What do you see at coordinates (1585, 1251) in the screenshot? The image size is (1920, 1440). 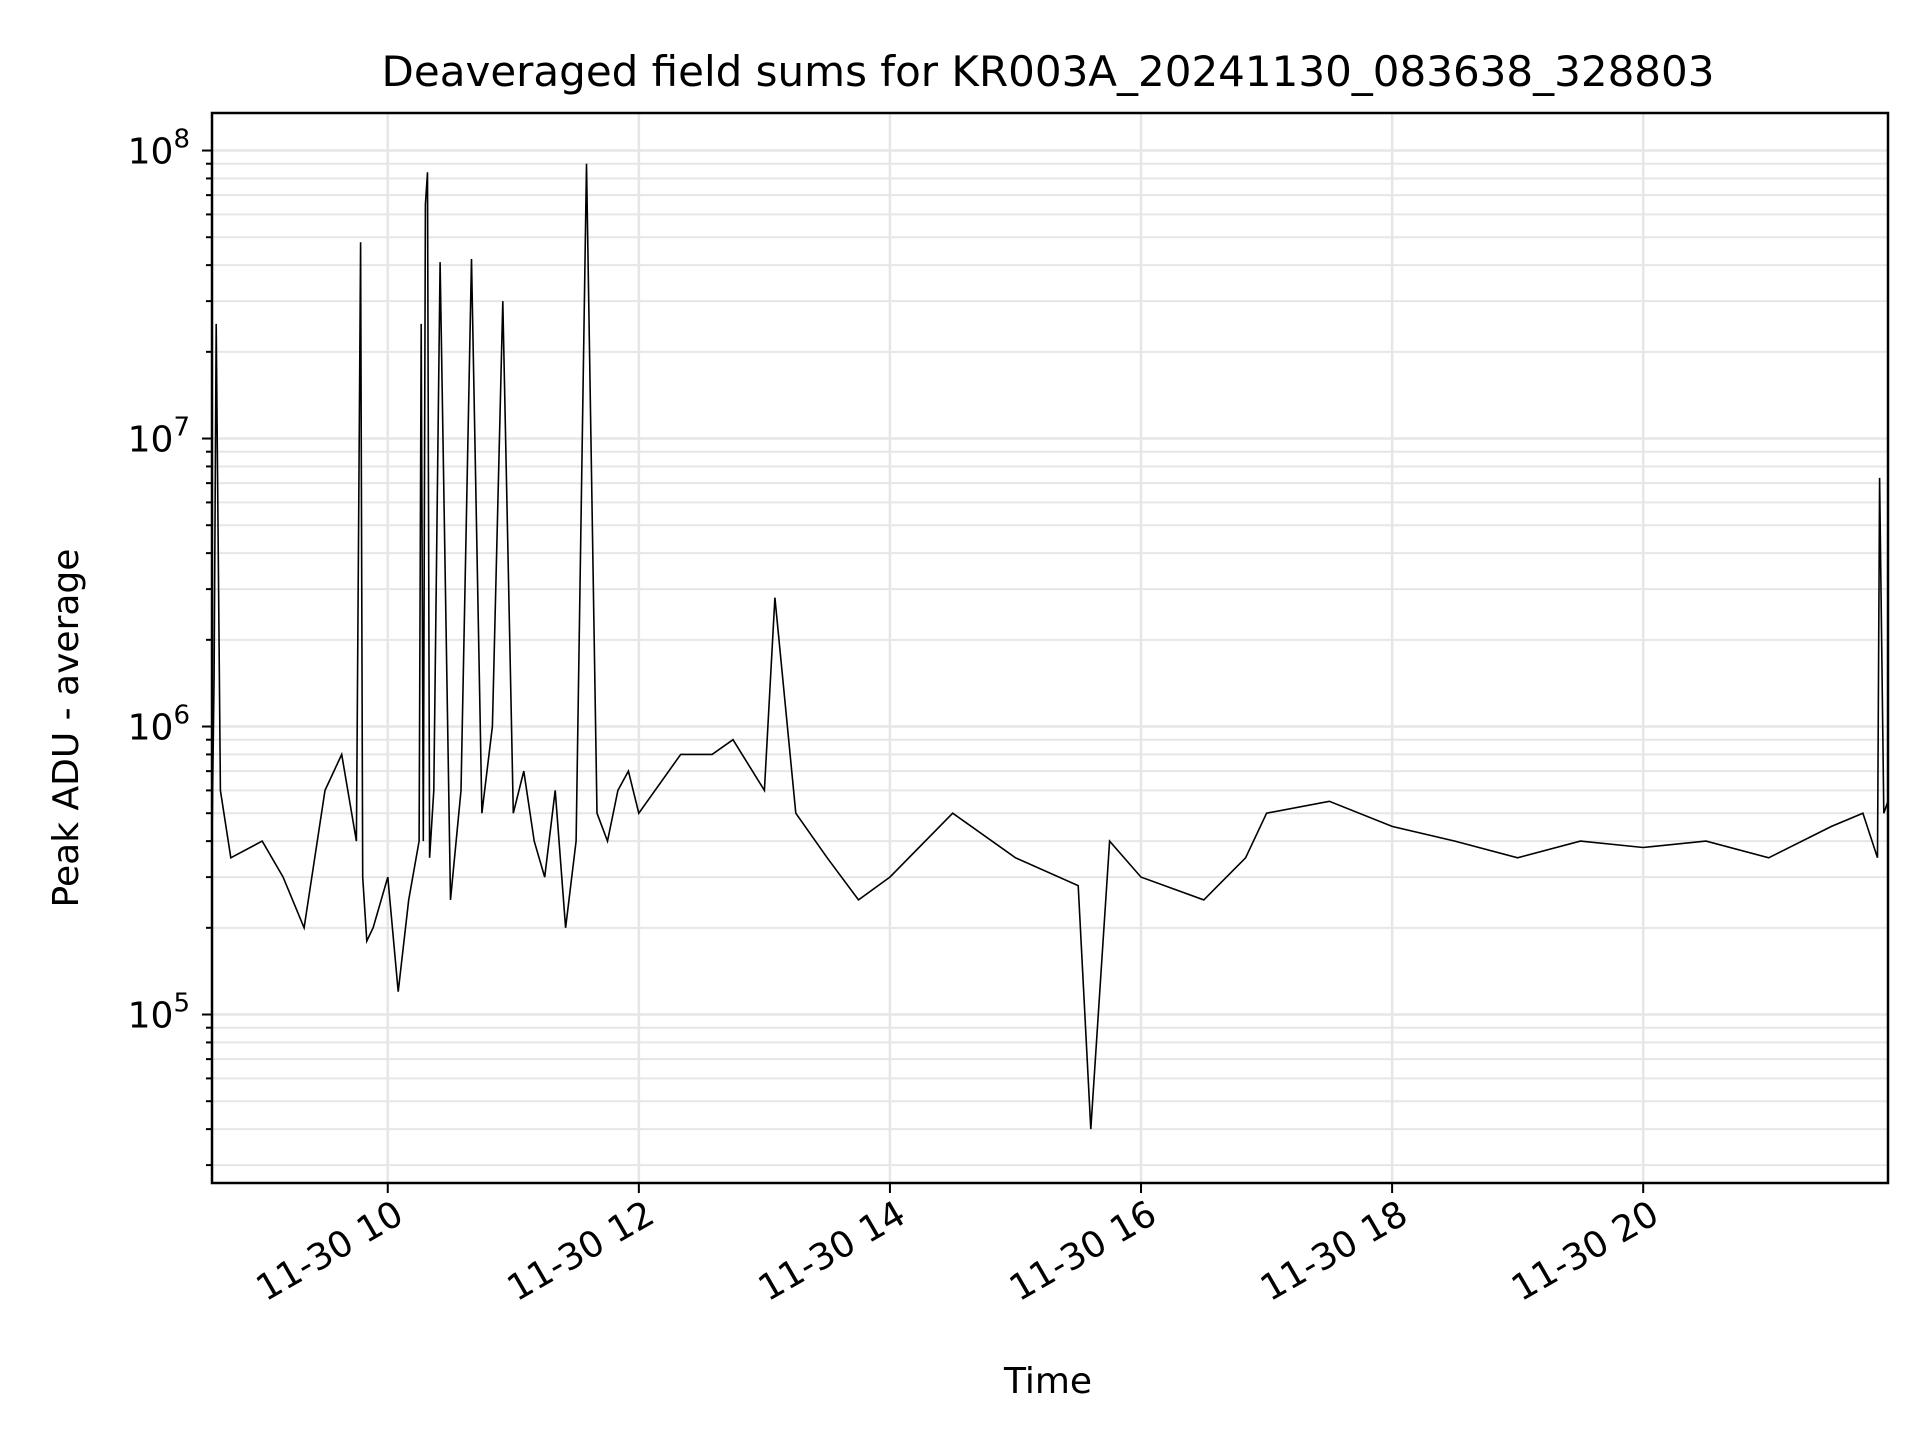 I see `x-tick-label: 11-30 20` at bounding box center [1585, 1251].